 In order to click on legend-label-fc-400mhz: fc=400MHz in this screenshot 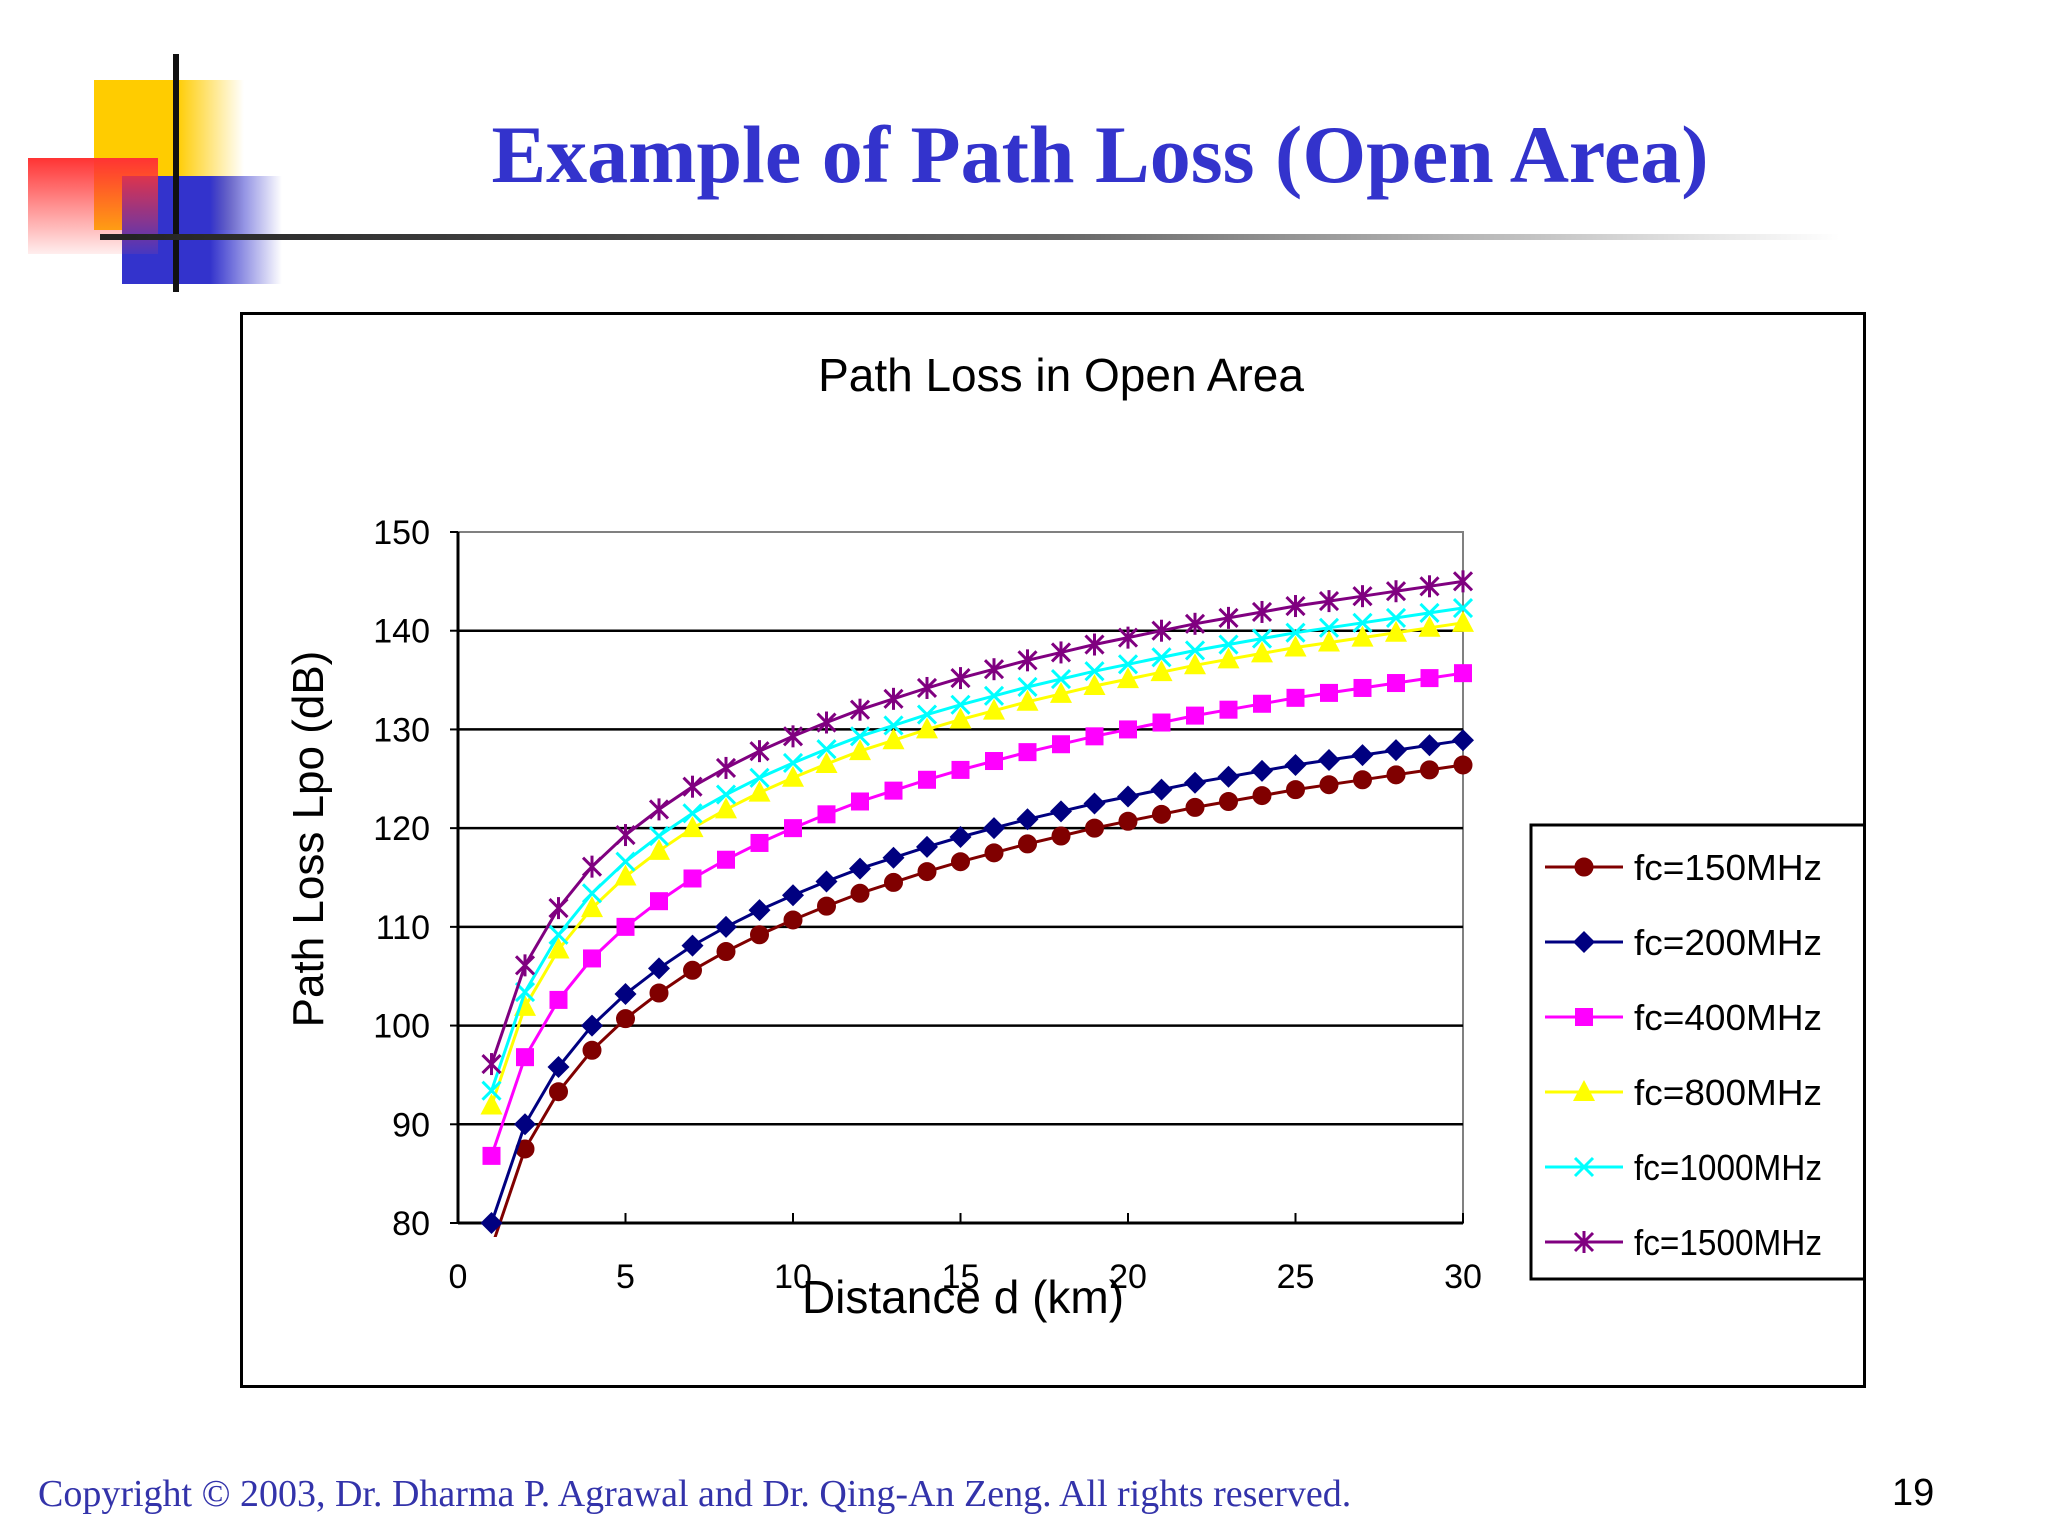, I will do `click(1728, 1017)`.